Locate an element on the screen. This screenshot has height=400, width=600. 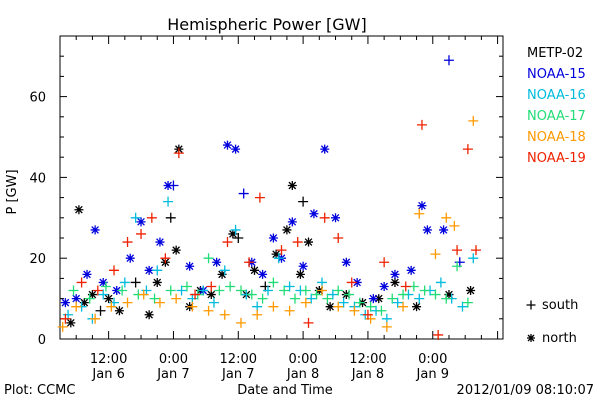
y-tick-label: 20 is located at coordinates (37, 259).